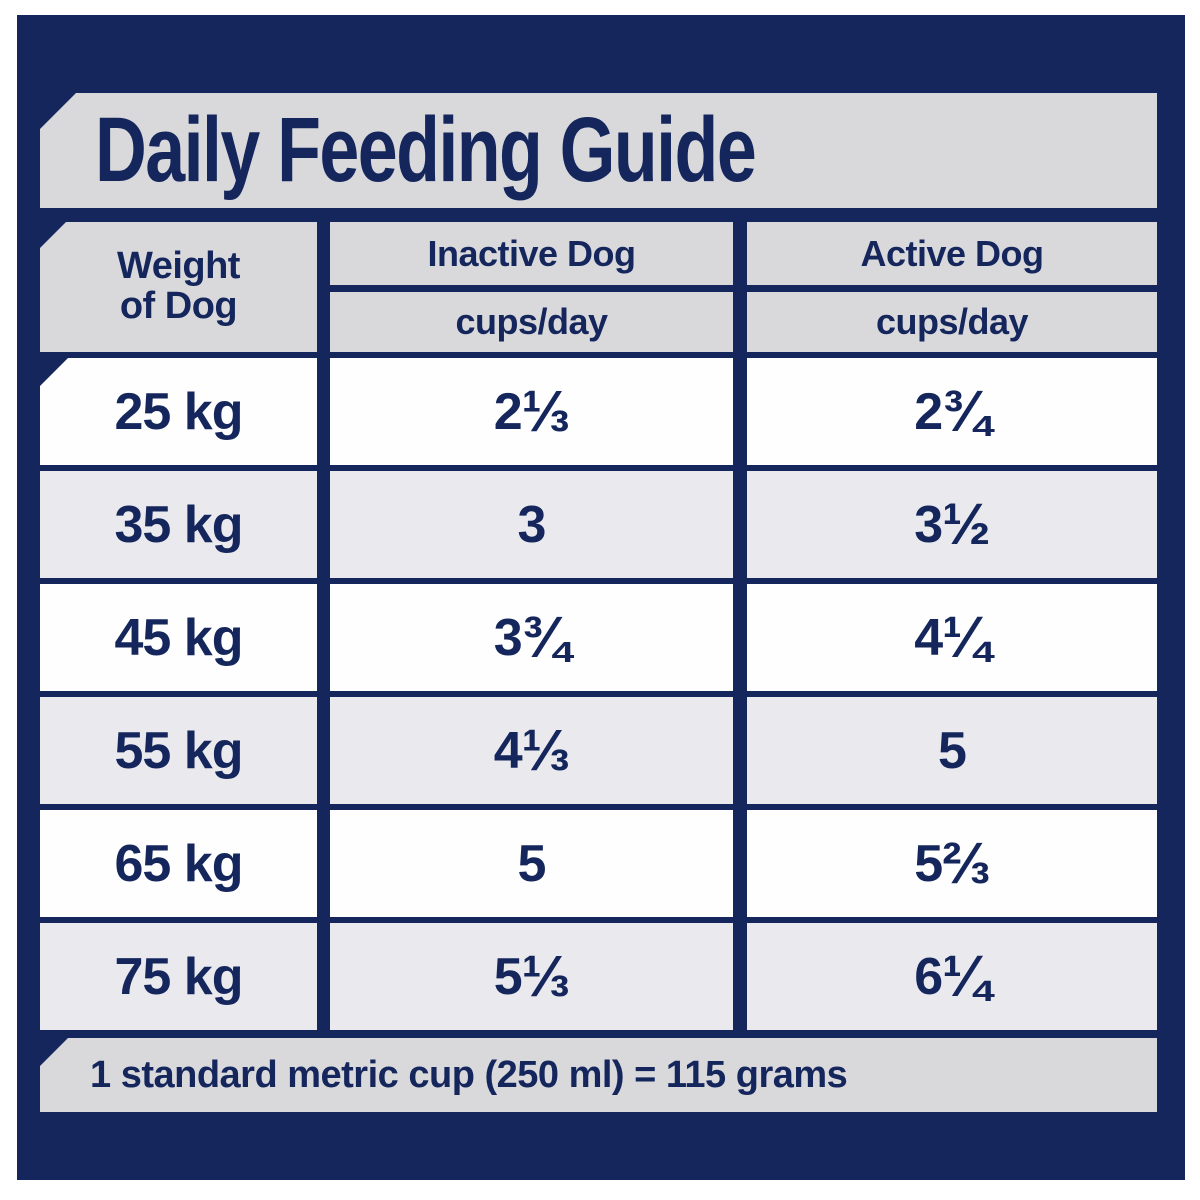 This screenshot has height=1200, width=1200. Describe the element at coordinates (531, 411) in the screenshot. I see `inactive-cups-cell: 2 ⅓` at that location.